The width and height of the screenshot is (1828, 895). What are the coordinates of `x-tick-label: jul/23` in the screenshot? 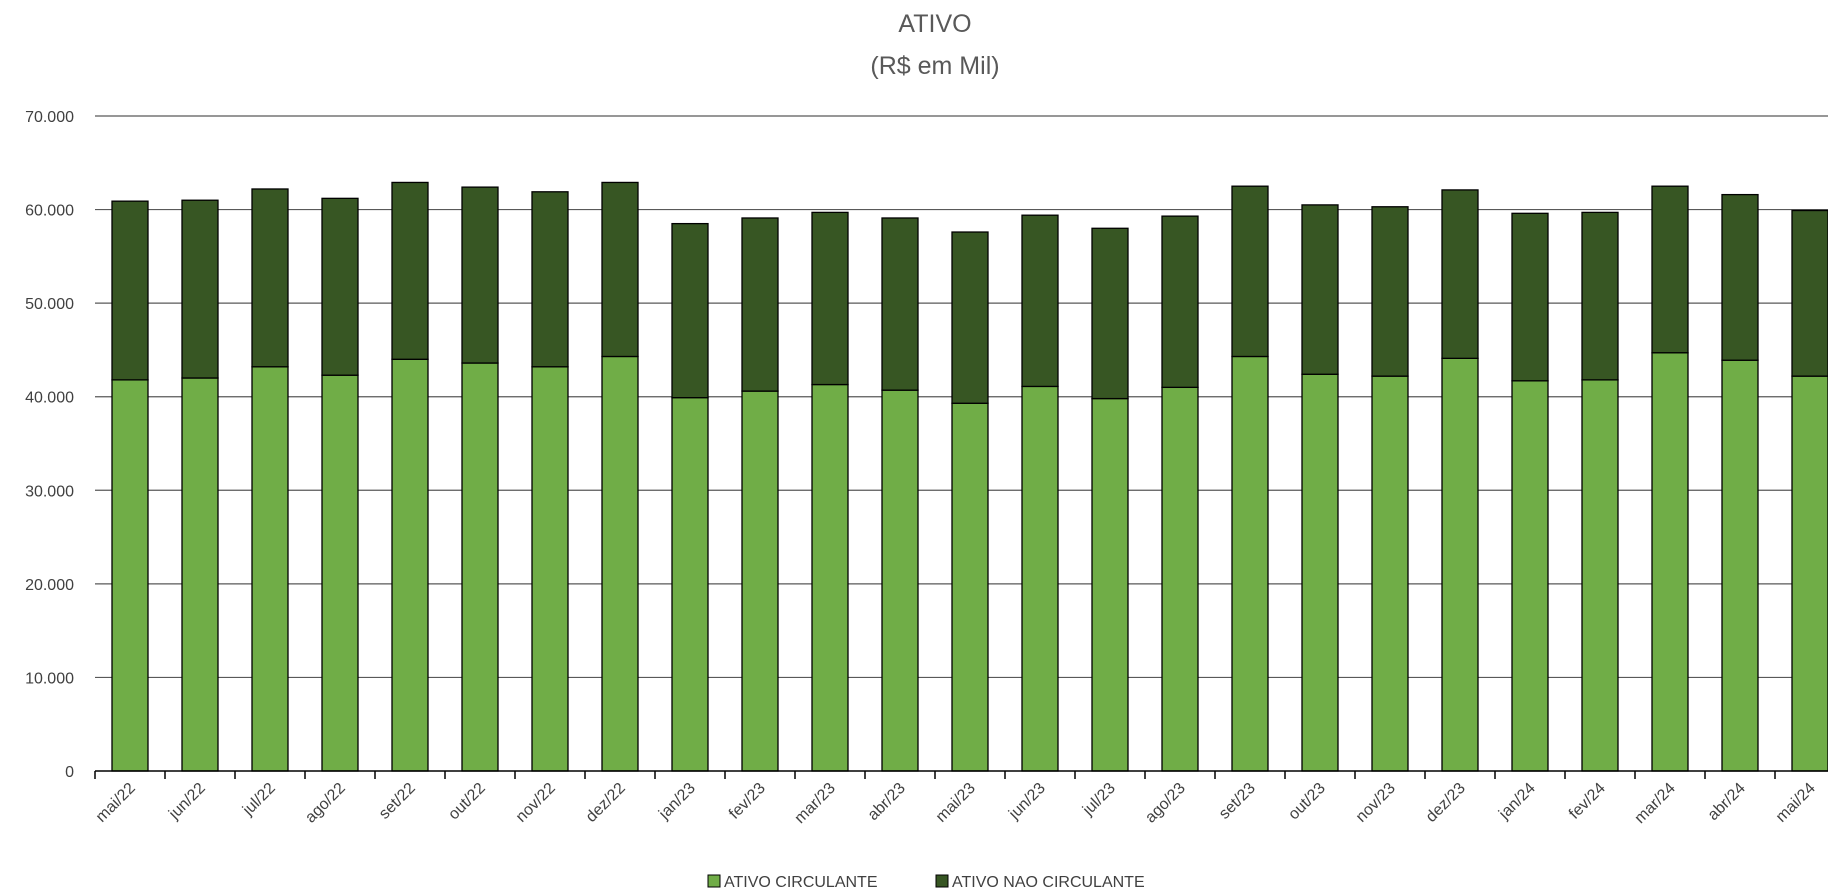 It's located at (1099, 800).